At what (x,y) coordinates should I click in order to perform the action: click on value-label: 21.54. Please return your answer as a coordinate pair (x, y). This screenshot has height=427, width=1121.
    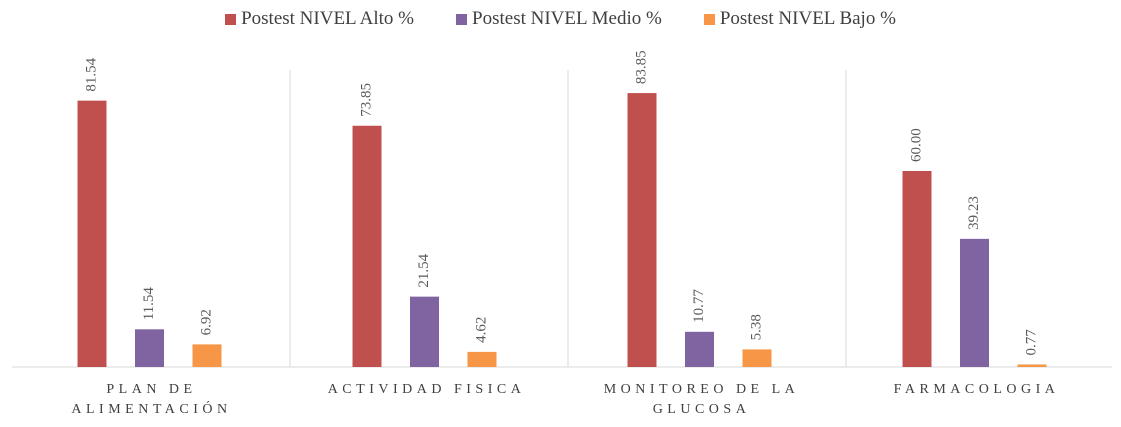
    Looking at the image, I should click on (424, 270).